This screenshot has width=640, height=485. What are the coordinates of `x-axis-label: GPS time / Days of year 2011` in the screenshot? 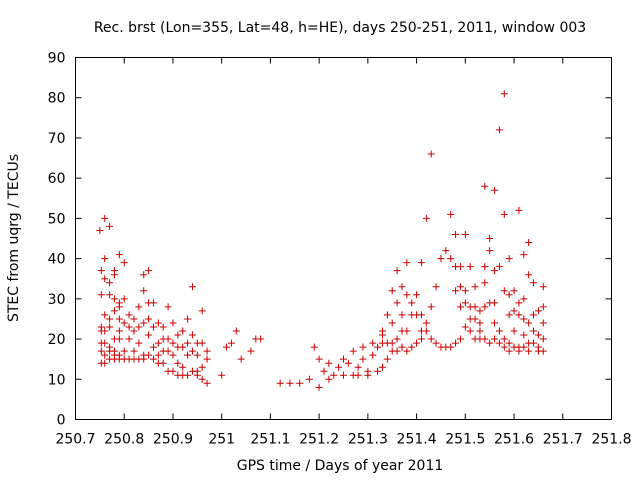 It's located at (340, 466).